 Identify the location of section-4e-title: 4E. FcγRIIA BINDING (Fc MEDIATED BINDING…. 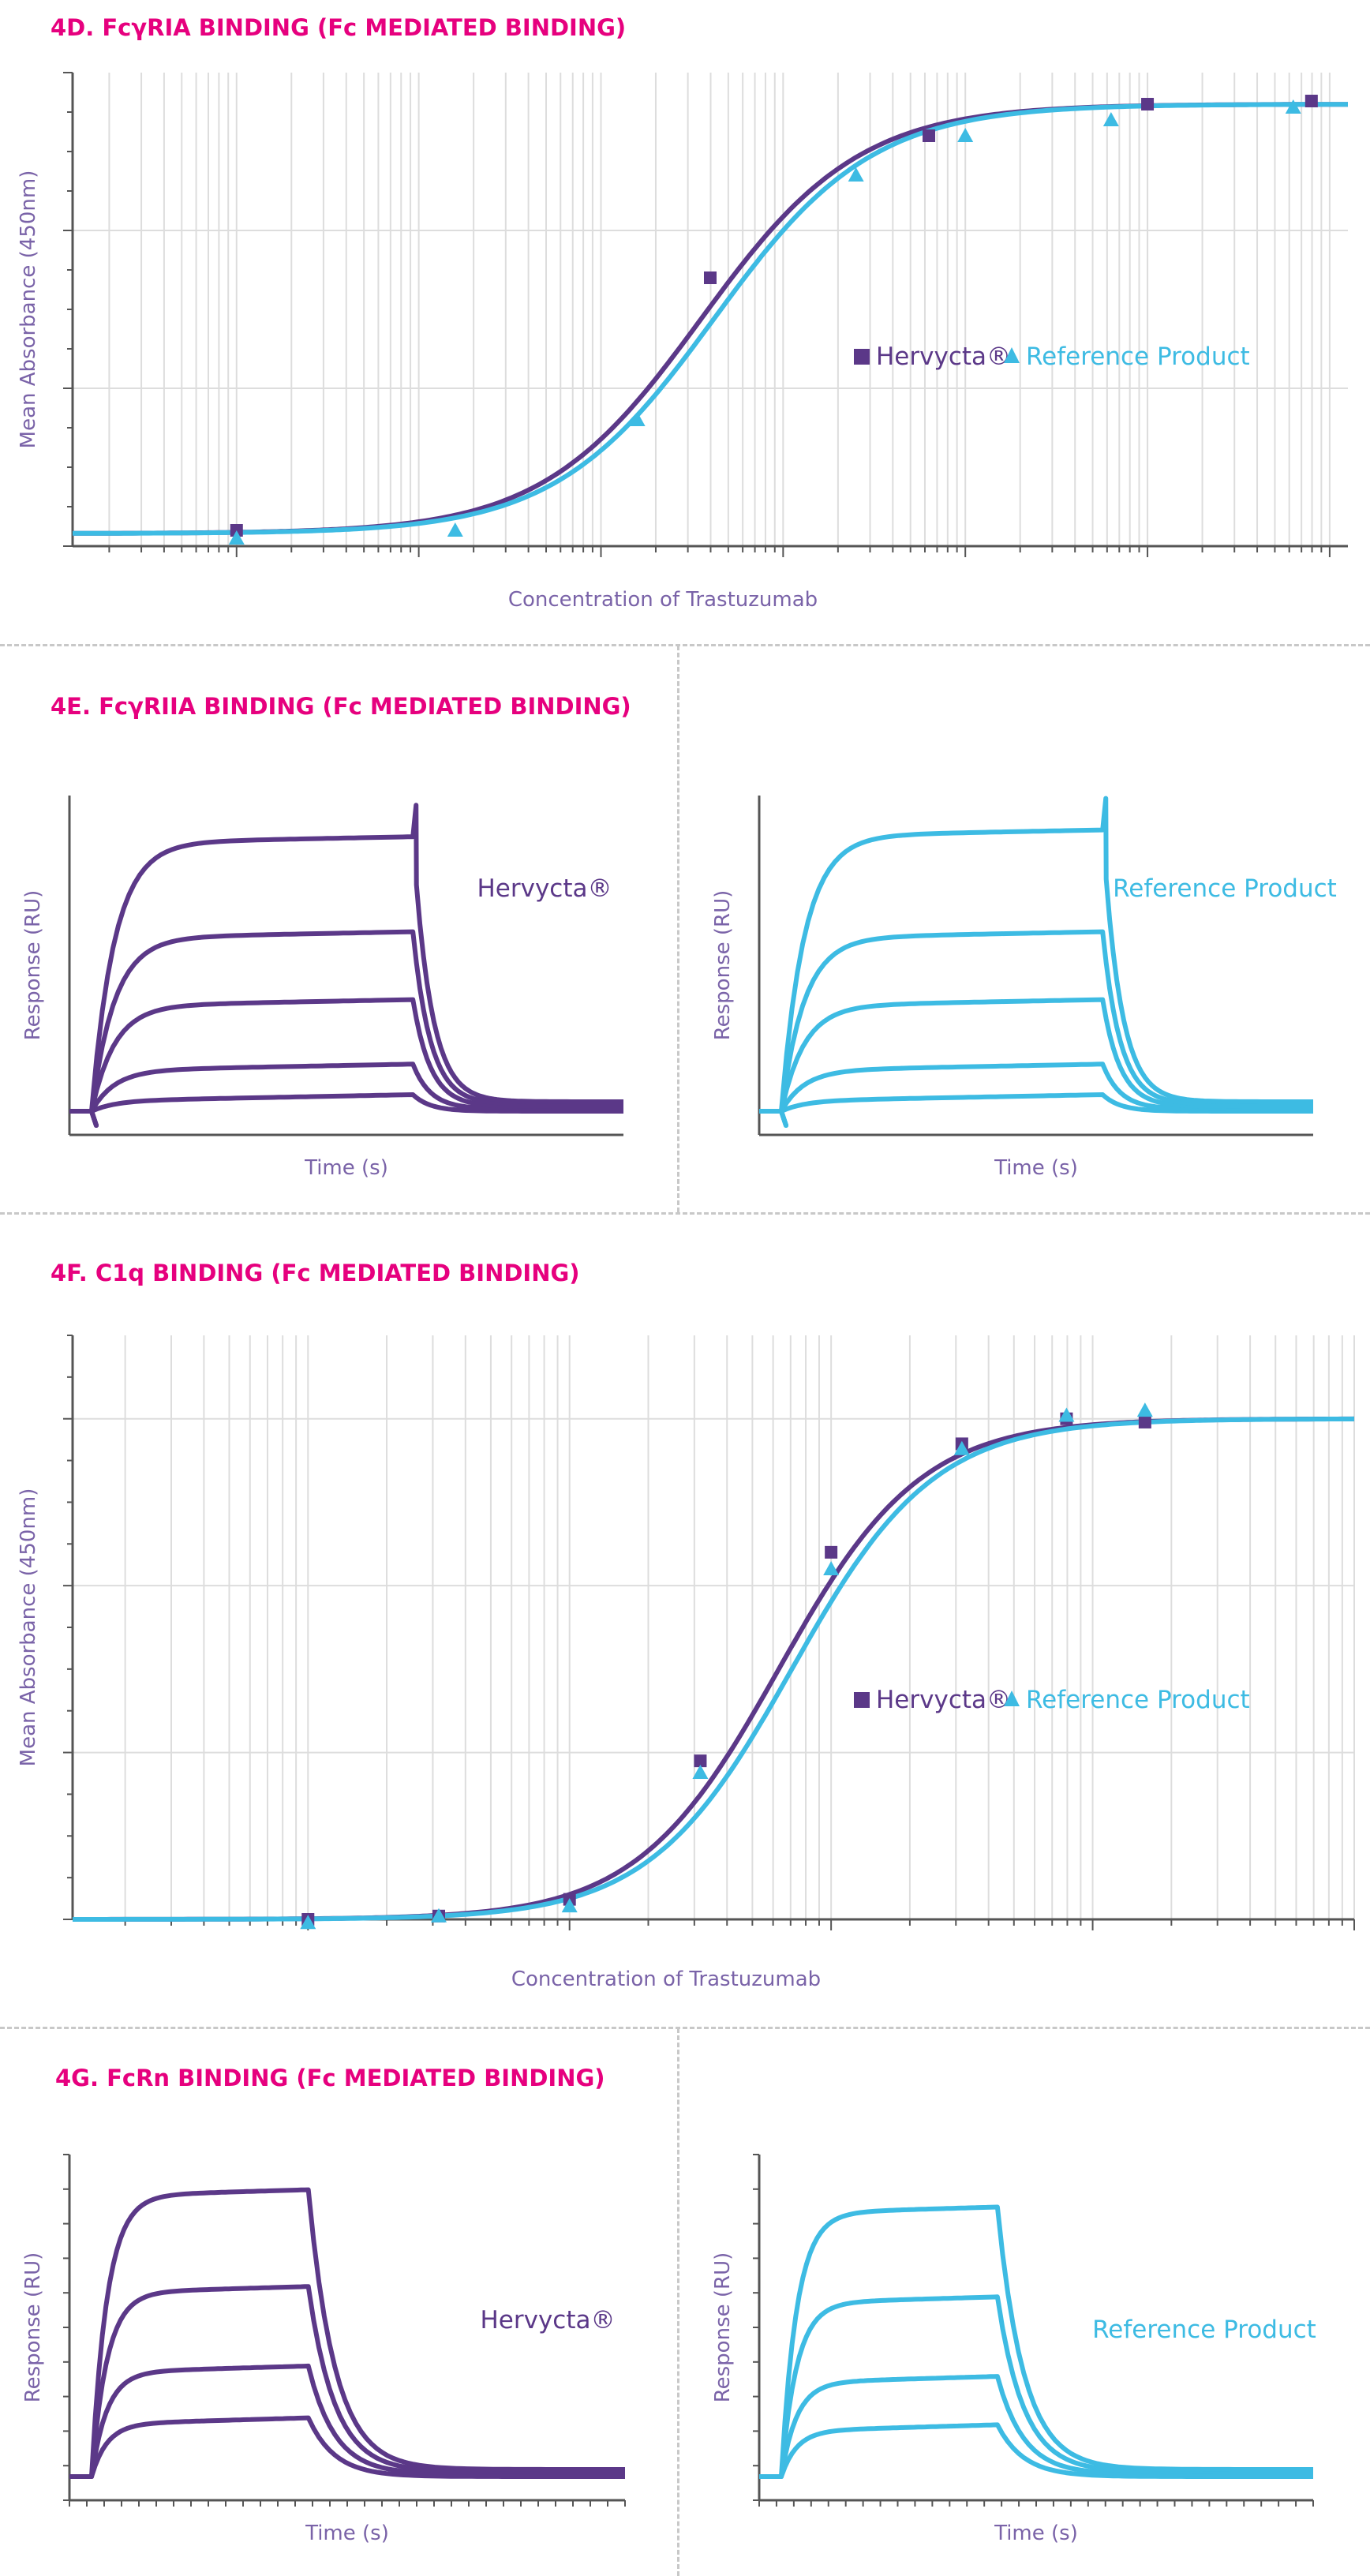
(341, 706).